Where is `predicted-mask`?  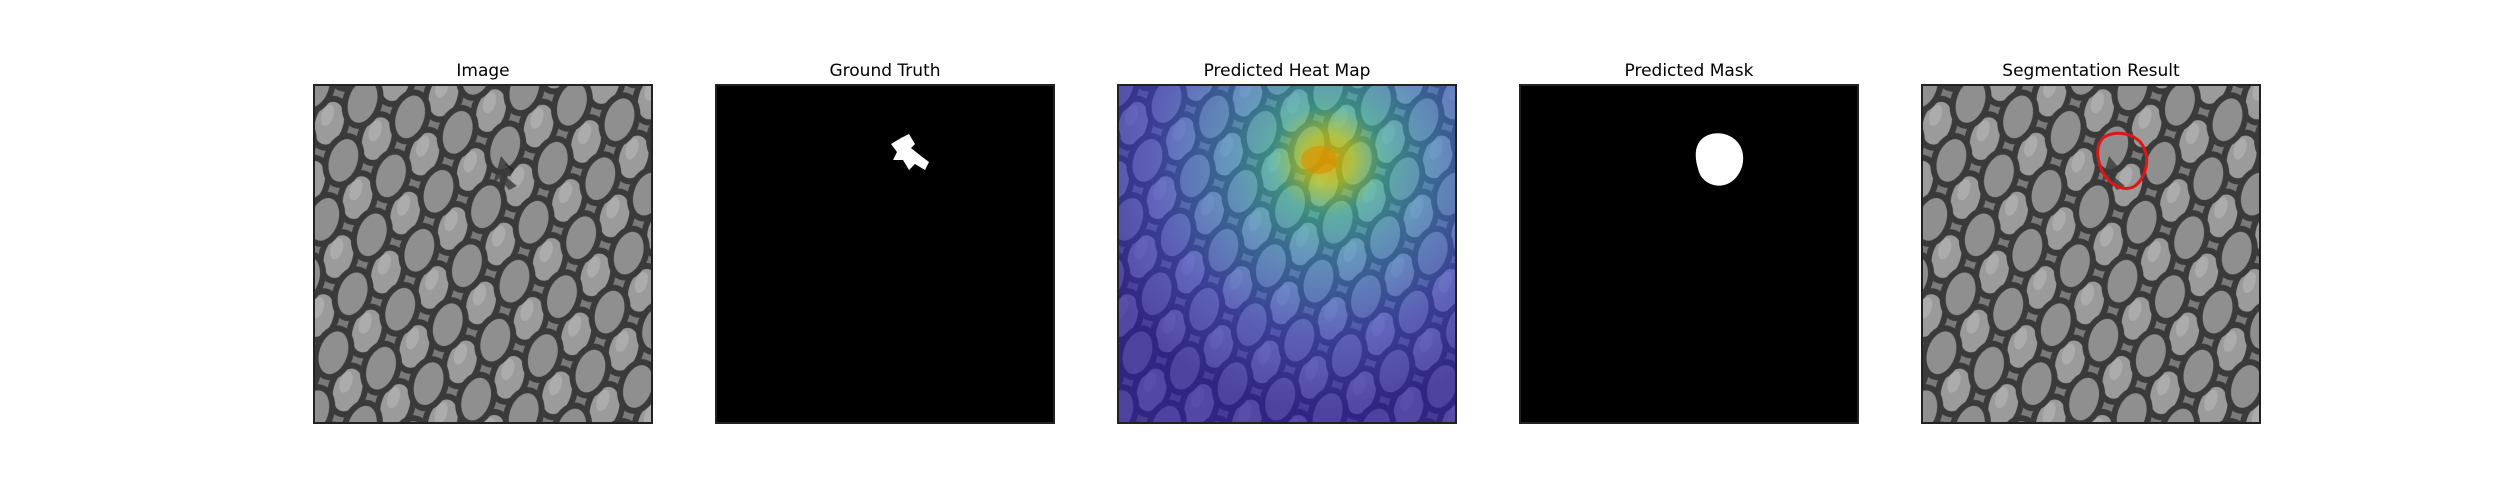
predicted-mask is located at coordinates (1689, 254).